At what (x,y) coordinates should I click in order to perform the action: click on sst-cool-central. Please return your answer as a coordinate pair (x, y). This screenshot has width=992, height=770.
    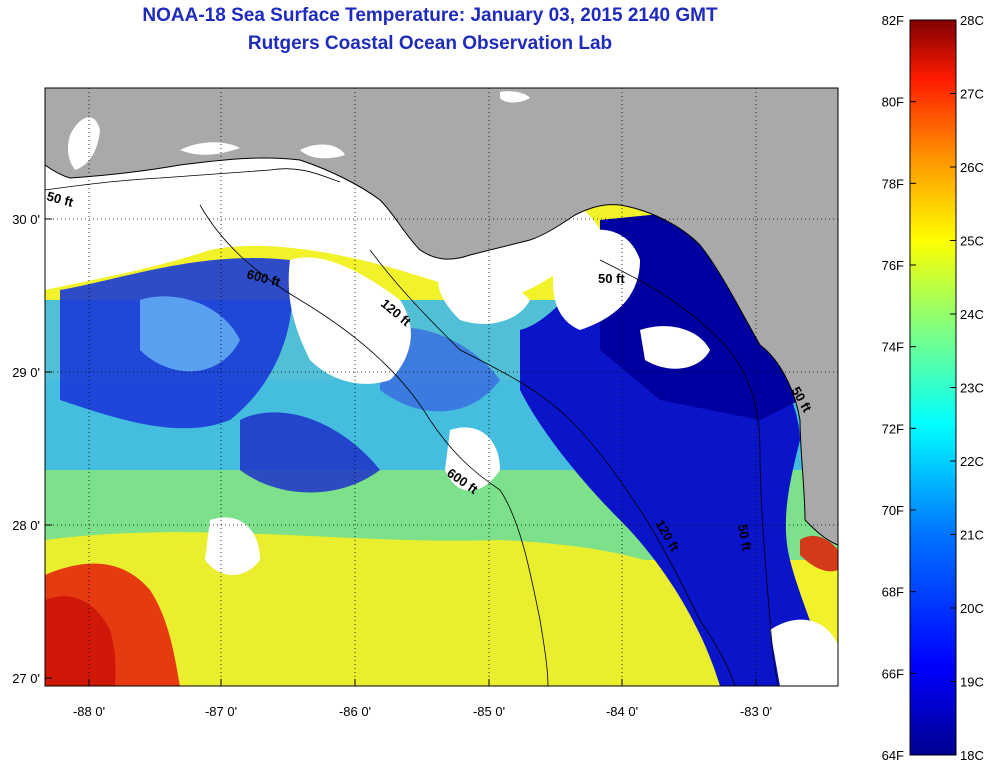
    Looking at the image, I should click on (310, 452).